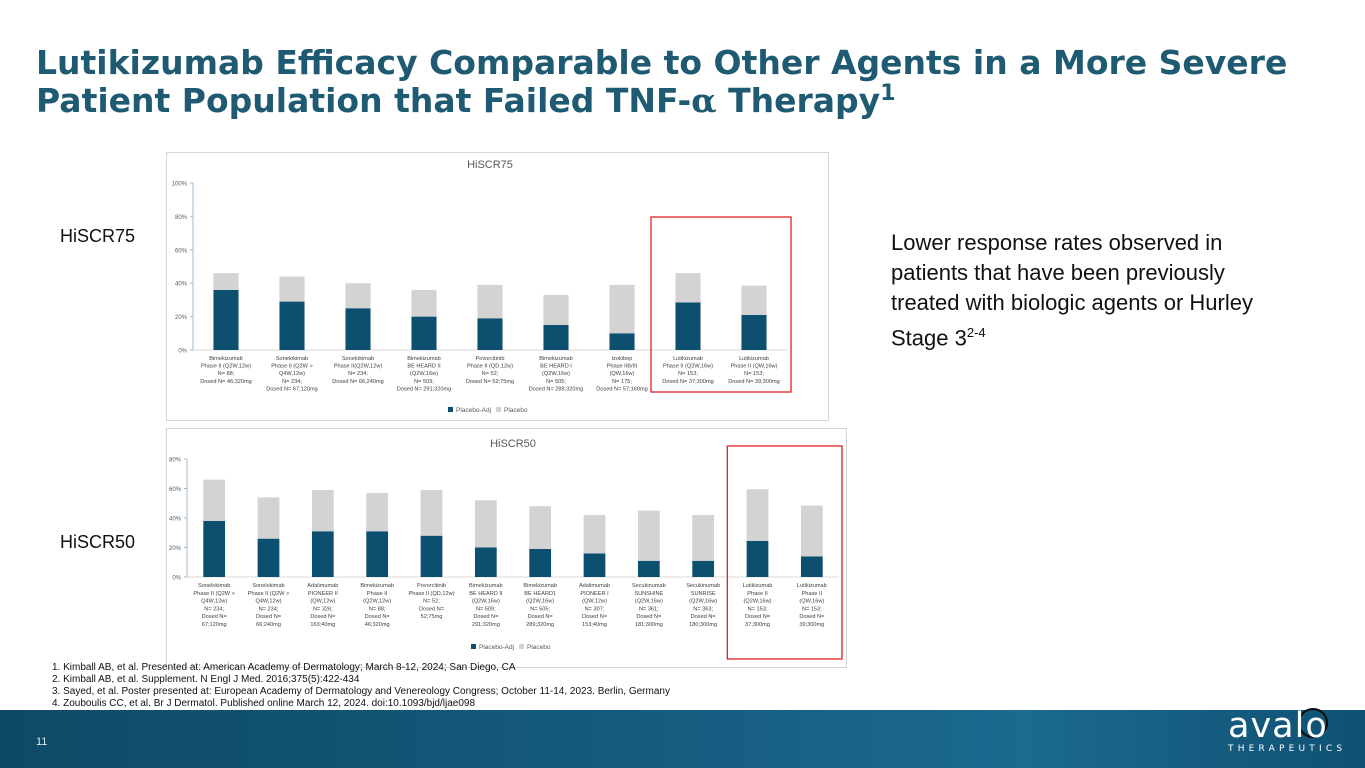 The image size is (1365, 768). Describe the element at coordinates (473, 646) in the screenshot. I see `chart50-legend-swatch-placebo-adj` at that location.